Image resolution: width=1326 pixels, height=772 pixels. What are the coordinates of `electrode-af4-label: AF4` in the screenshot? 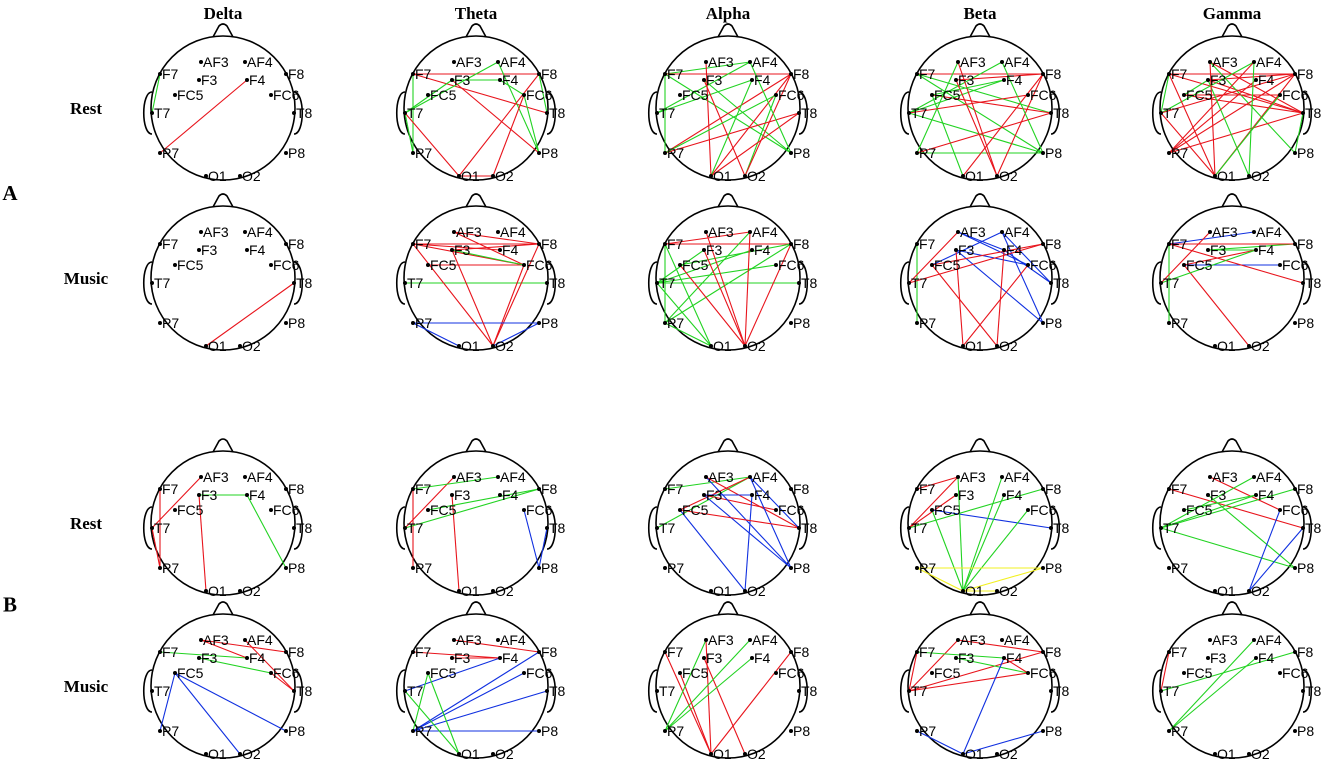 It's located at (765, 232).